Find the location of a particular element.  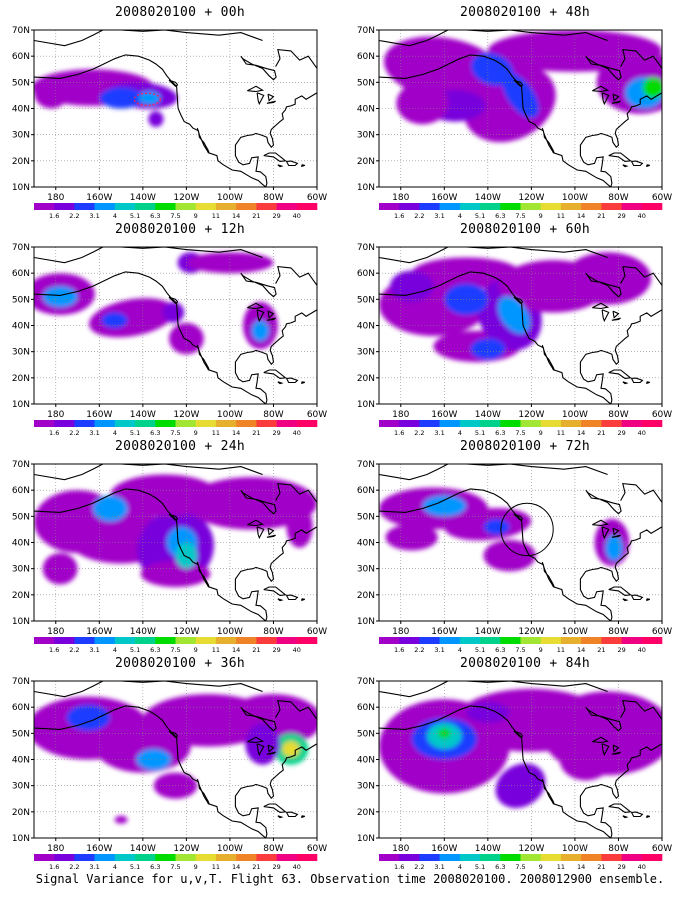

colorbar-label: 11 is located at coordinates (216, 216).